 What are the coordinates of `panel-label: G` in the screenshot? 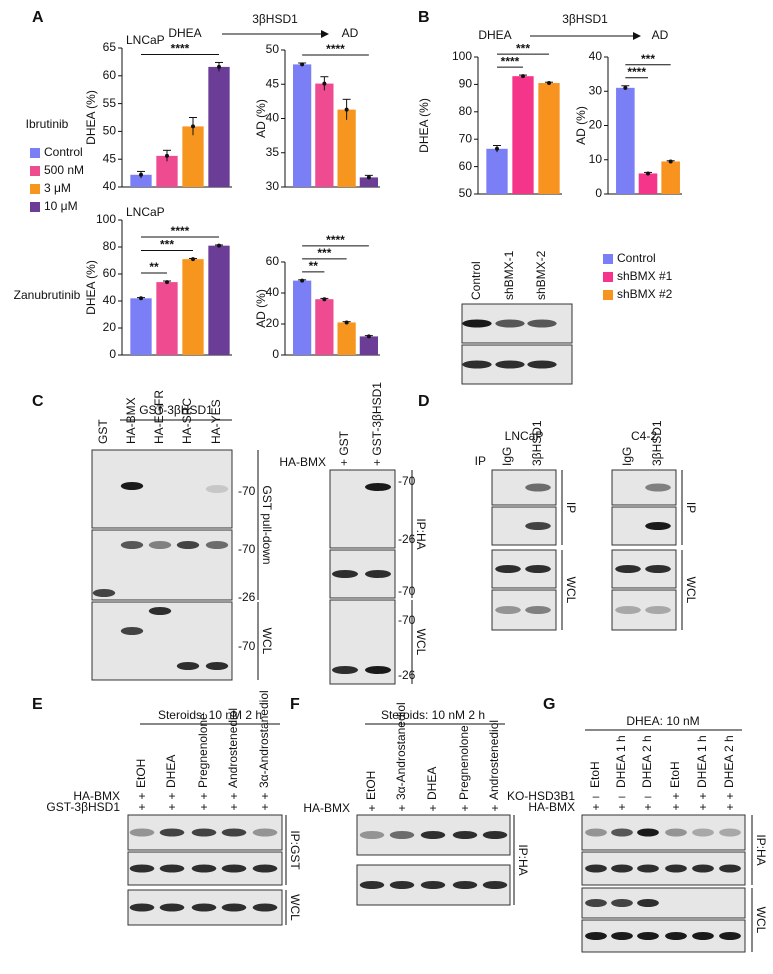 It's located at (549, 704).